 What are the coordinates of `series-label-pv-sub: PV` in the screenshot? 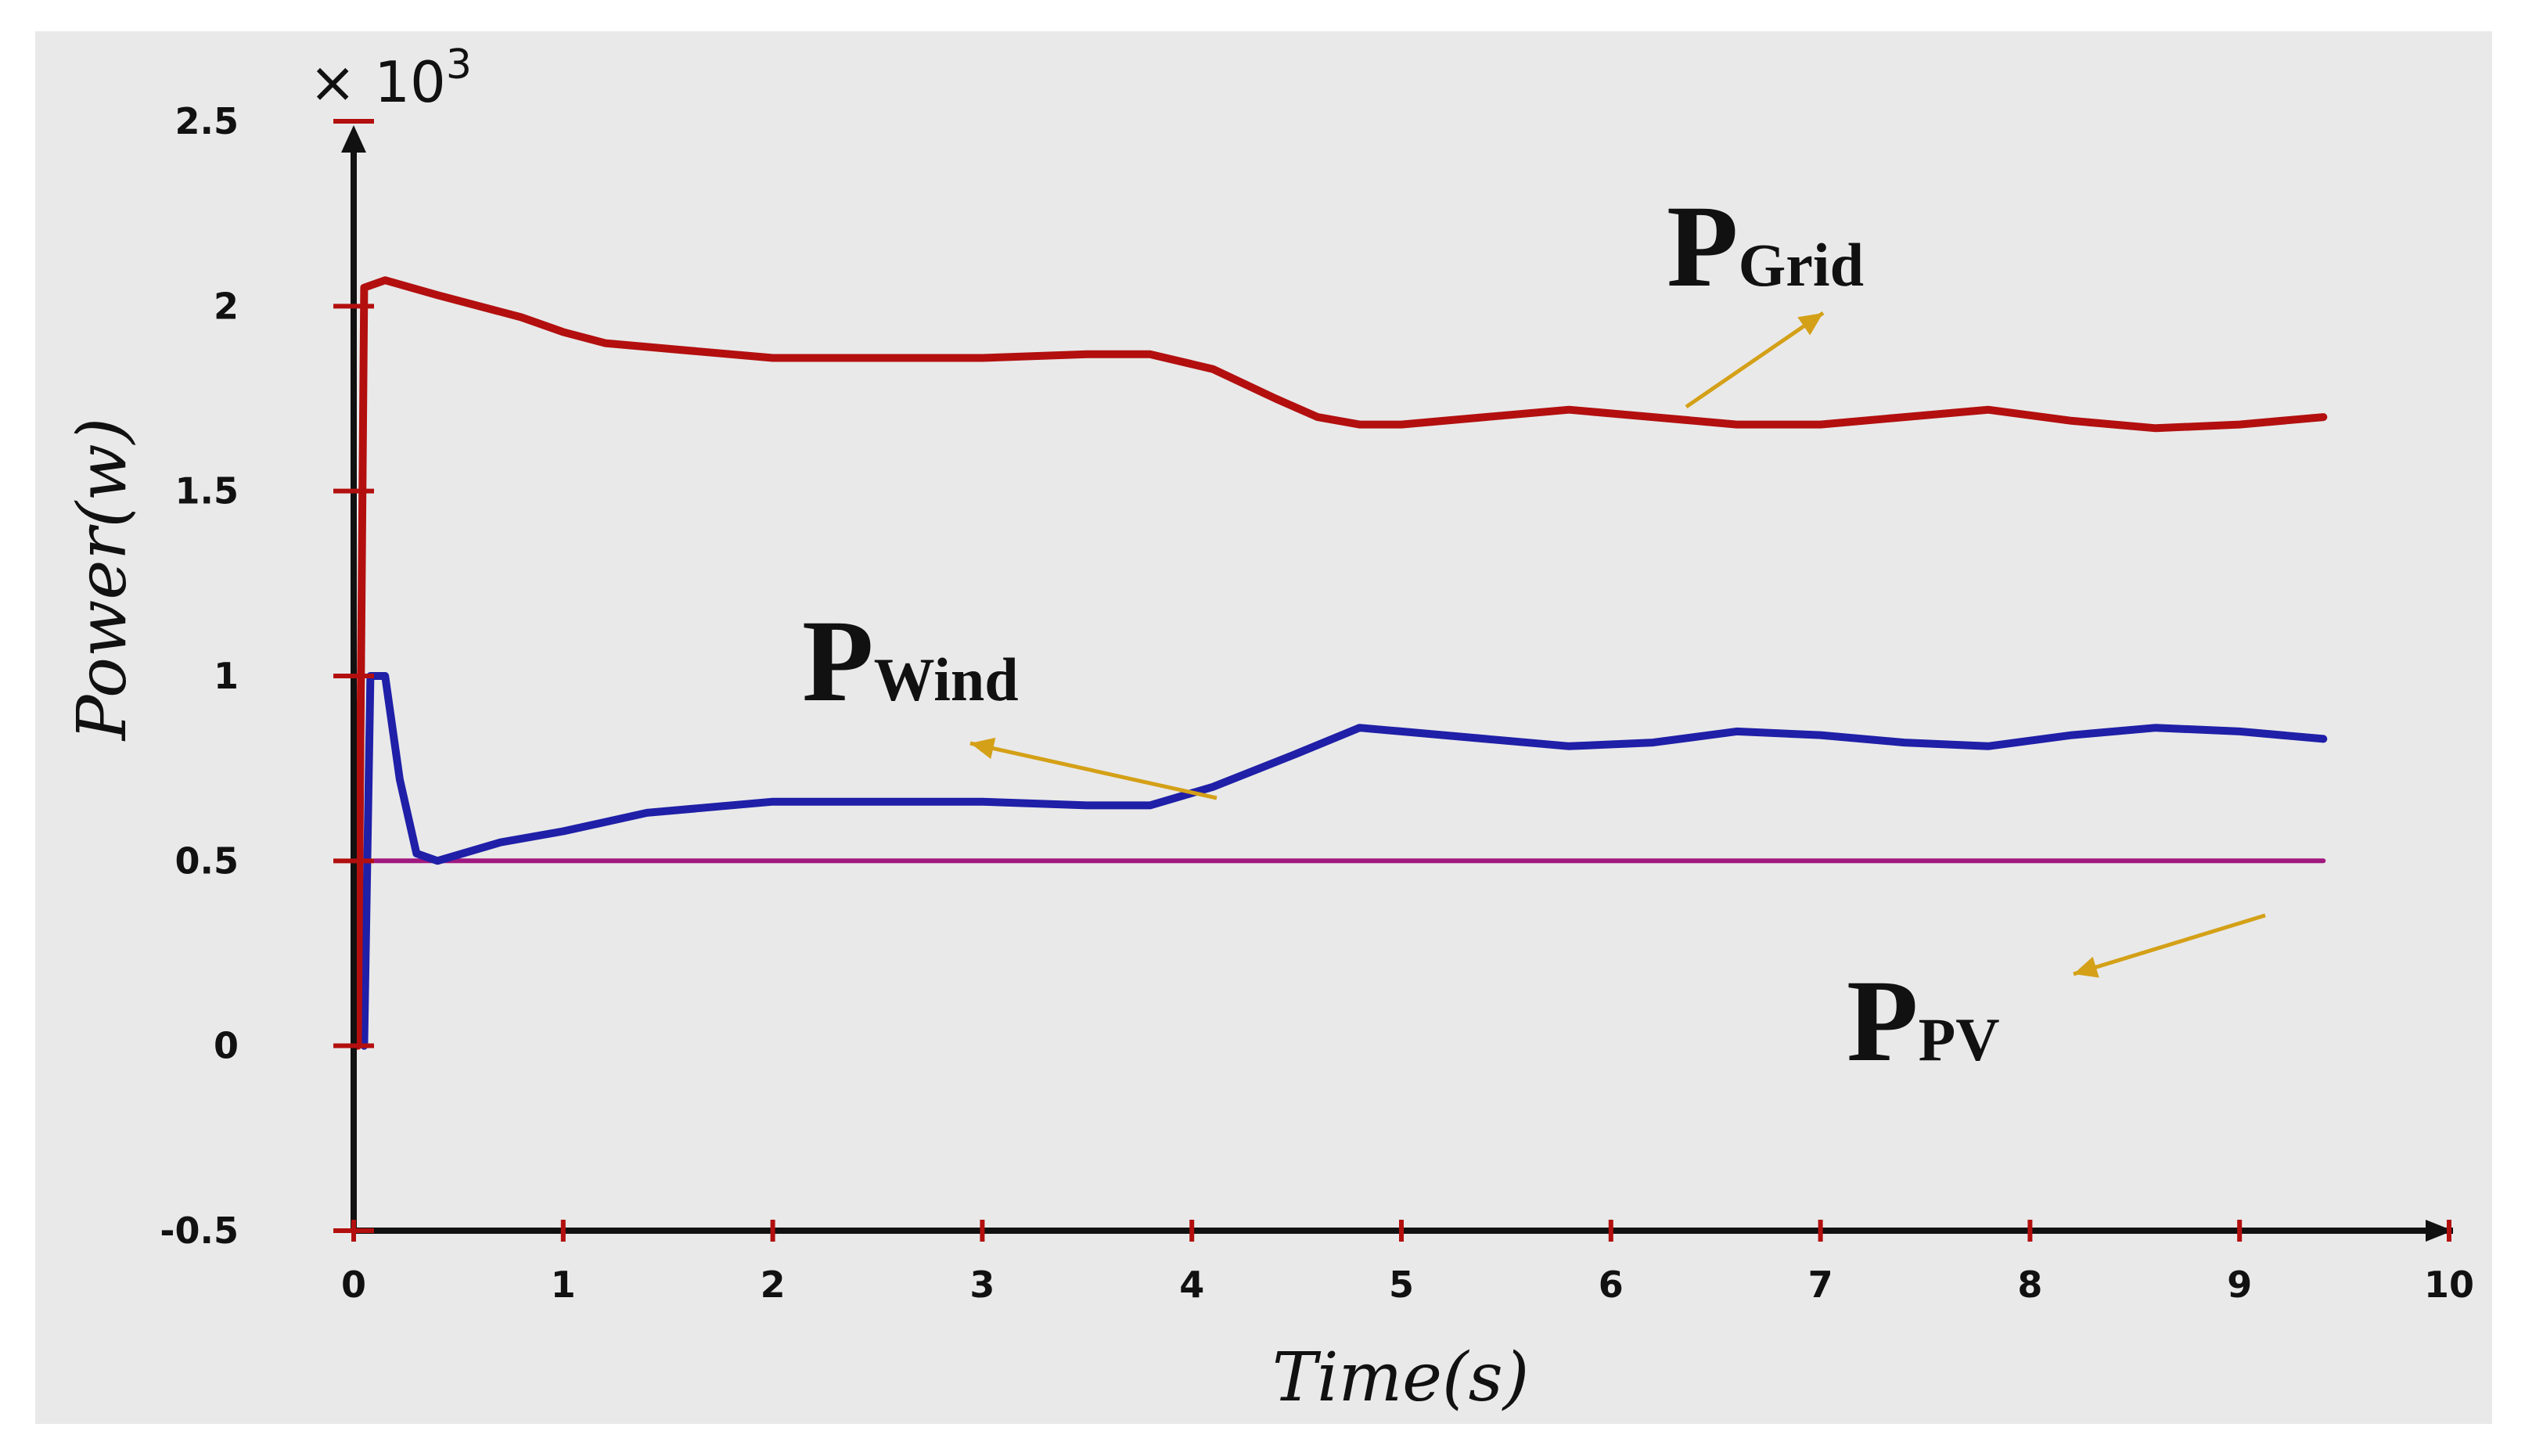 It's located at (1960, 1039).